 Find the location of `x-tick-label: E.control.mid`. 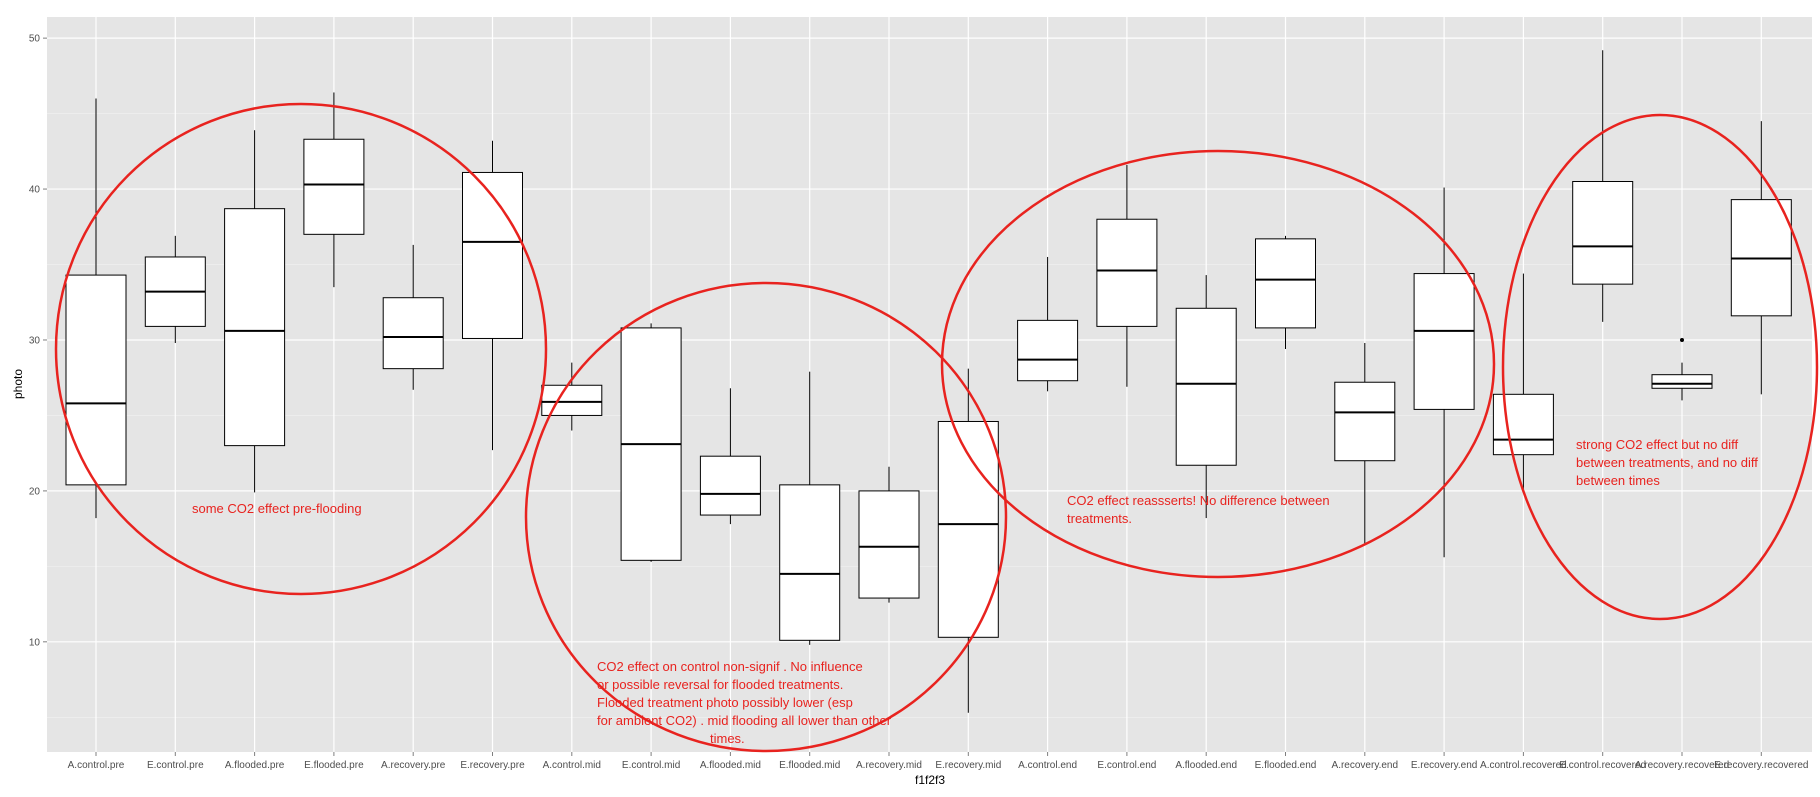

x-tick-label: E.control.mid is located at coordinates (651, 765).